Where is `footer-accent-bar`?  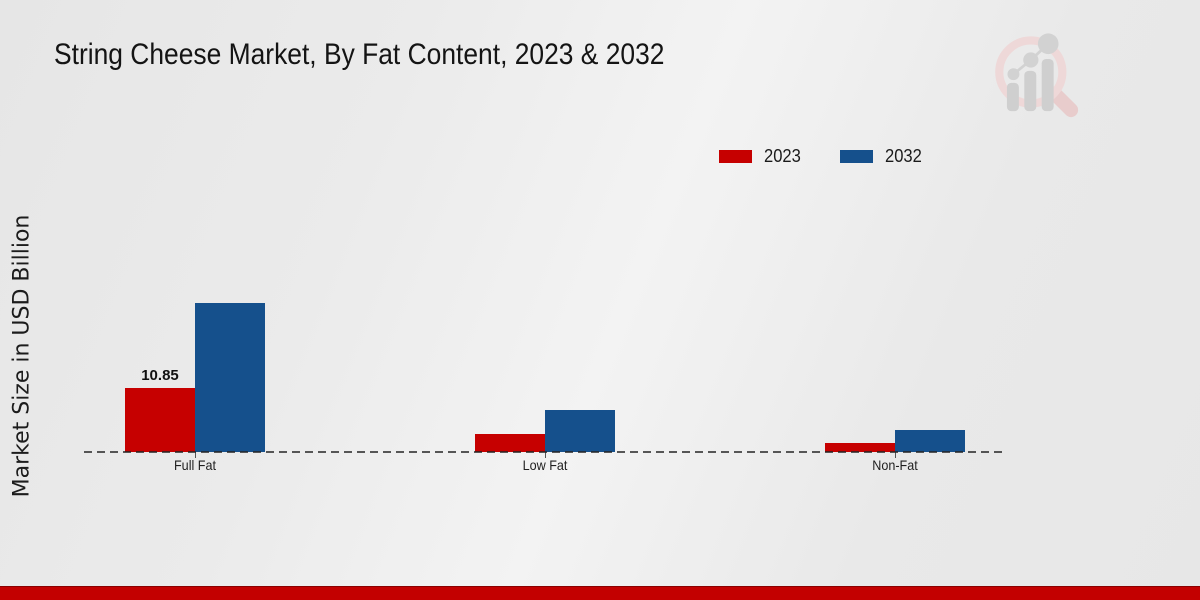
footer-accent-bar is located at coordinates (600, 593).